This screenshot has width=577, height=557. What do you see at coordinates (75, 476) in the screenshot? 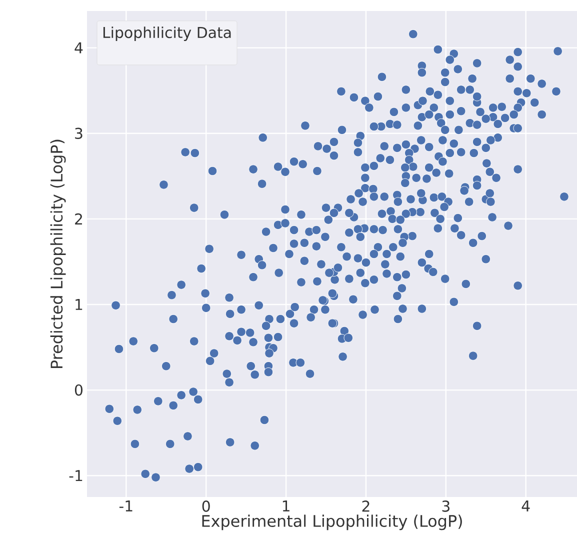
I see `y-tick-label: -1` at bounding box center [75, 476].